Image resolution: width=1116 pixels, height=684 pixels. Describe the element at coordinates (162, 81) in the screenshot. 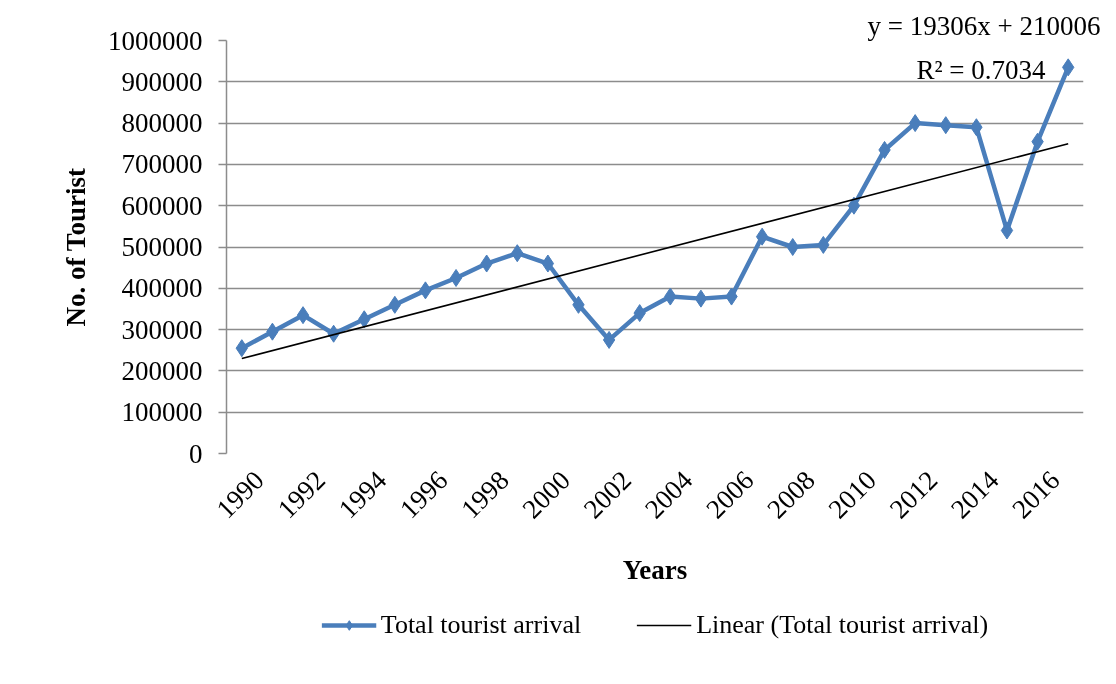

I see `y-tick-label: 900000` at that location.